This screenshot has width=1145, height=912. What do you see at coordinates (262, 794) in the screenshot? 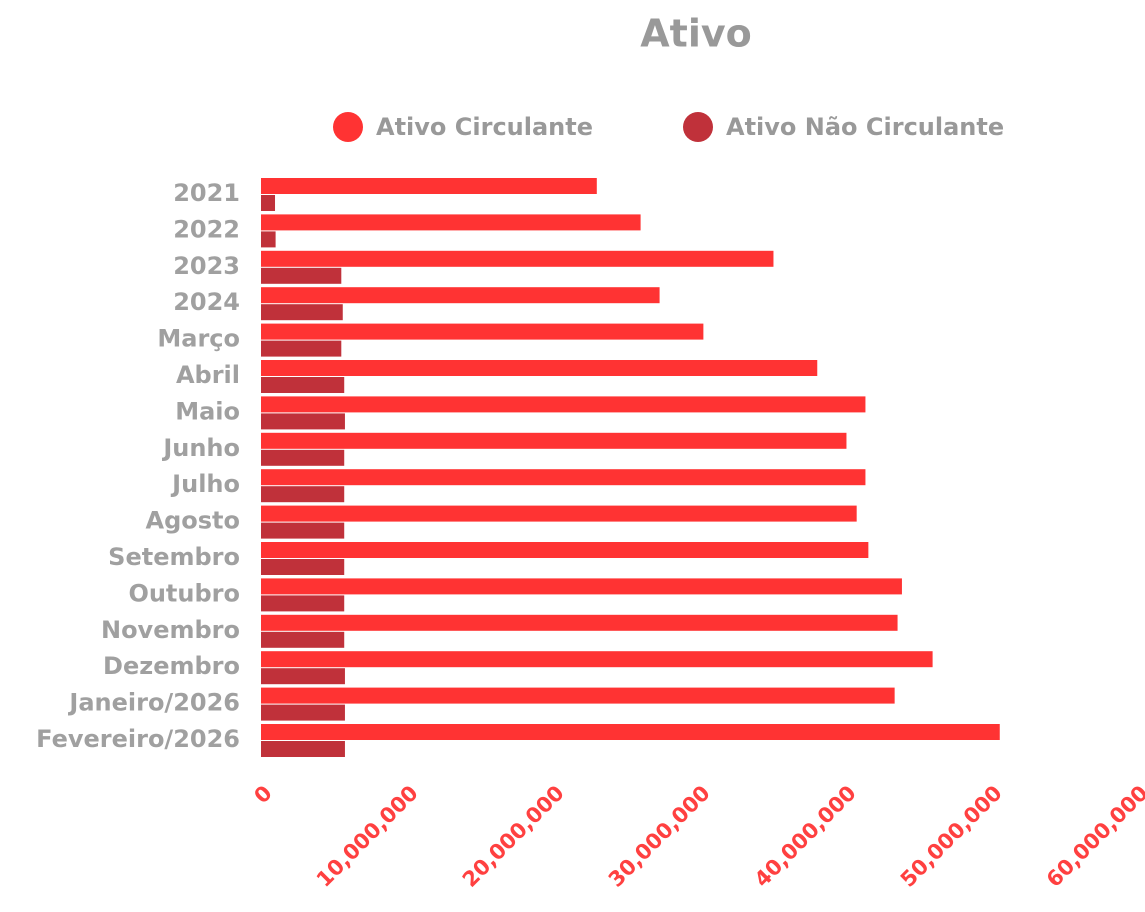
I see `x-tick-label: 0` at bounding box center [262, 794].